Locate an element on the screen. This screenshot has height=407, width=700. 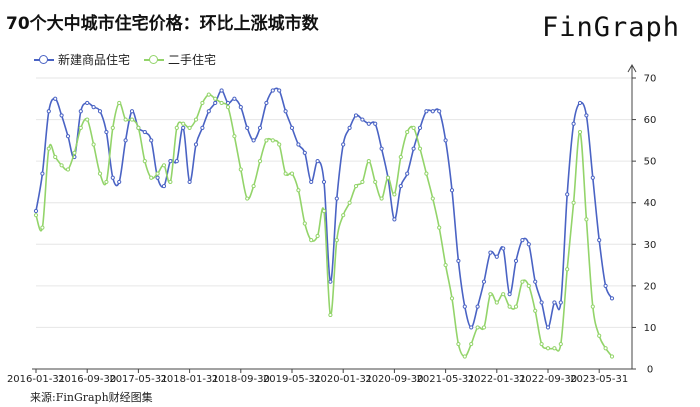
x-tick-label: 2016-09-30 is located at coordinates (87, 379).